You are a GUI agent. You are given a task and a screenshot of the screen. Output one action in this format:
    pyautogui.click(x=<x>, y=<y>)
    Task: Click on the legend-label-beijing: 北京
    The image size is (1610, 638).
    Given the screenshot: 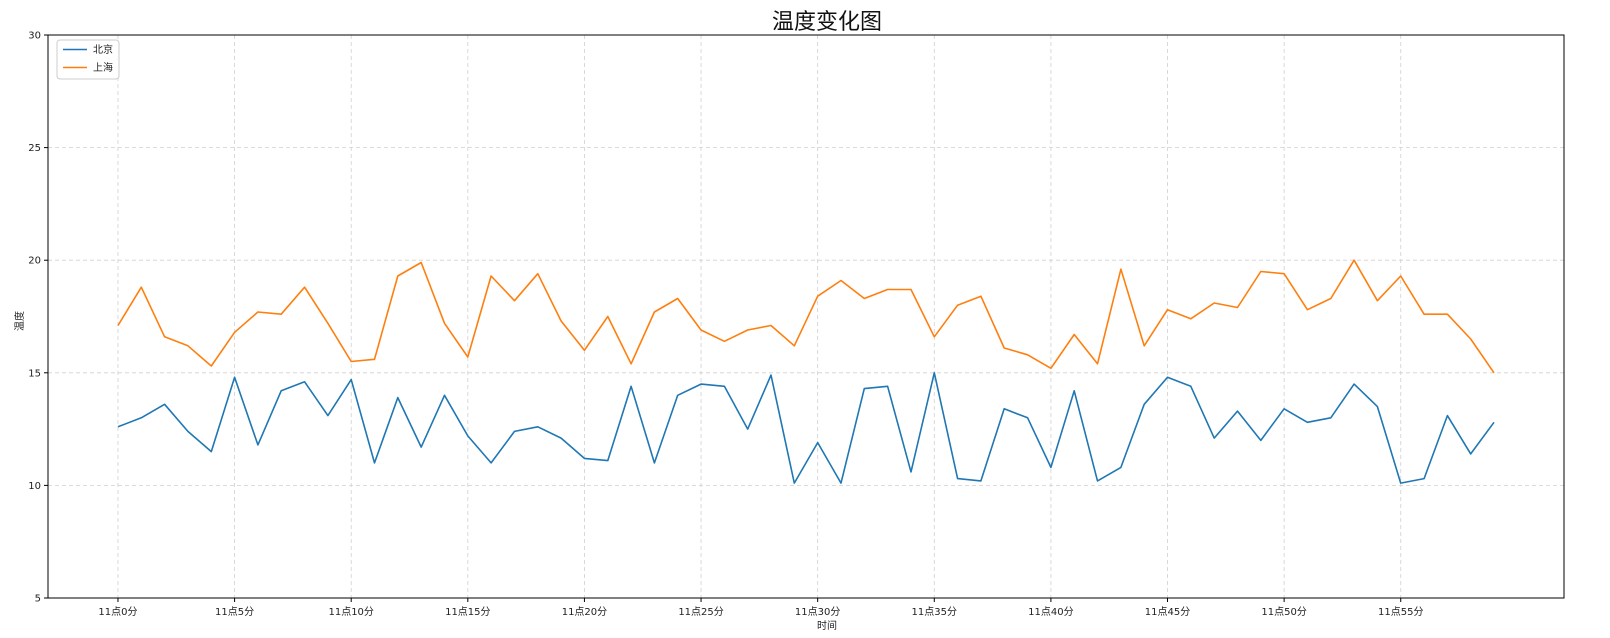 What is the action you would take?
    pyautogui.click(x=103, y=49)
    